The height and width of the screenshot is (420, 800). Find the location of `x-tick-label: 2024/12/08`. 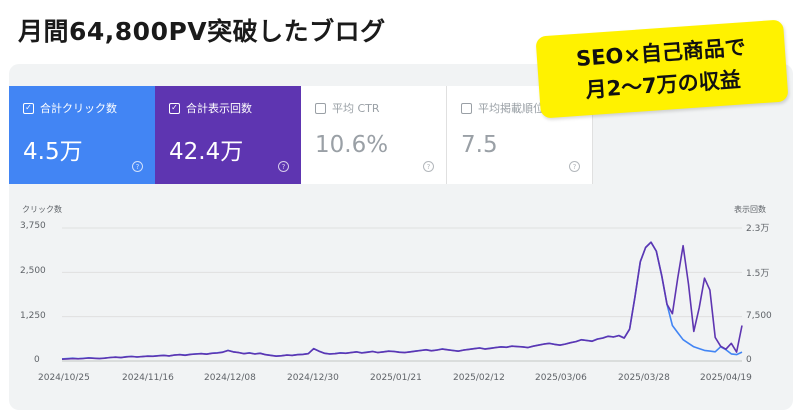

x-tick-label: 2024/12/08 is located at coordinates (230, 378).